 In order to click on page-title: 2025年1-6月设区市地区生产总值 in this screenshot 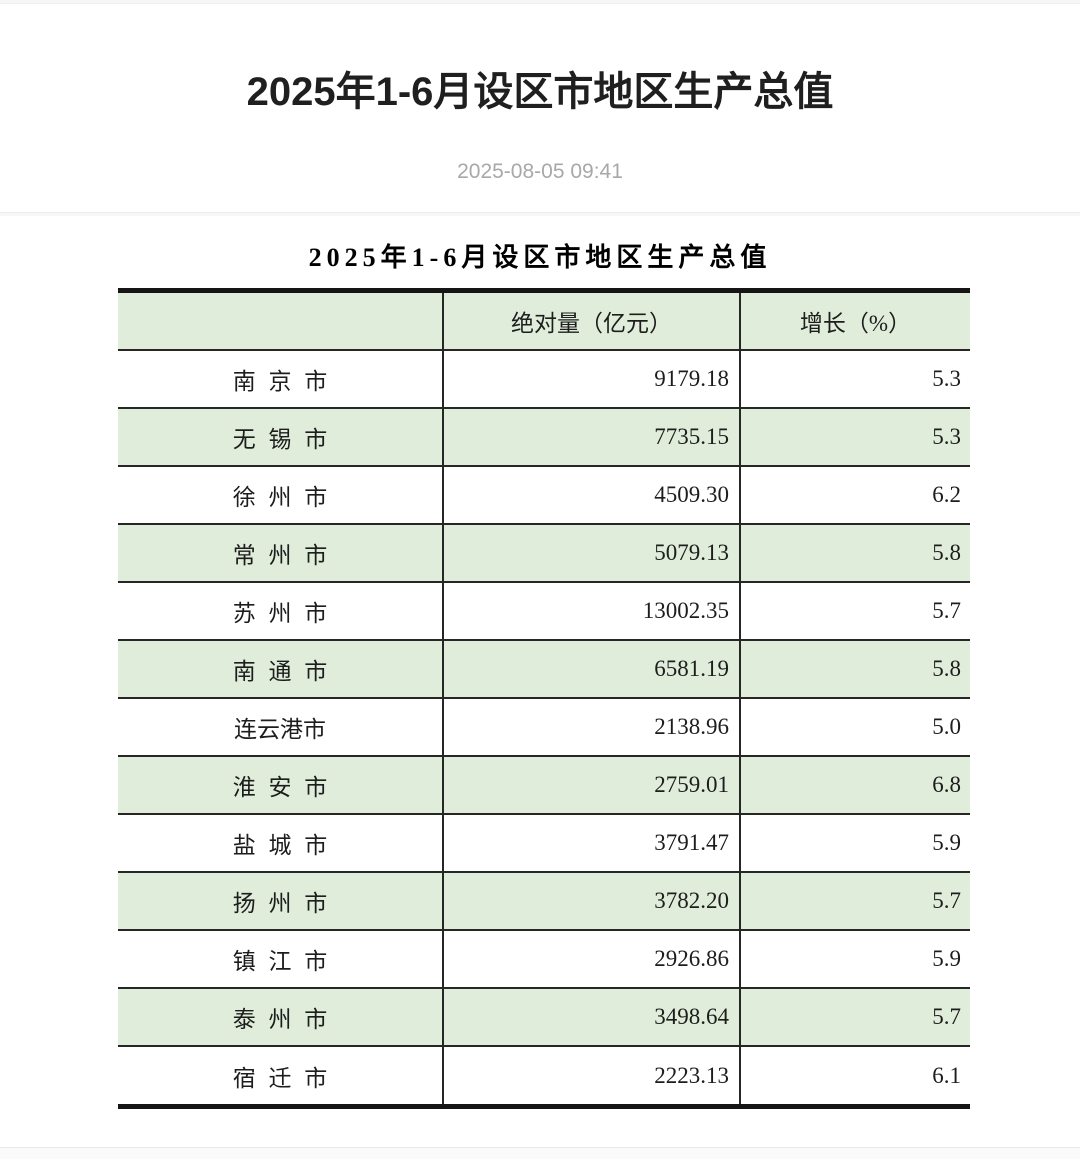, I will do `click(540, 92)`.